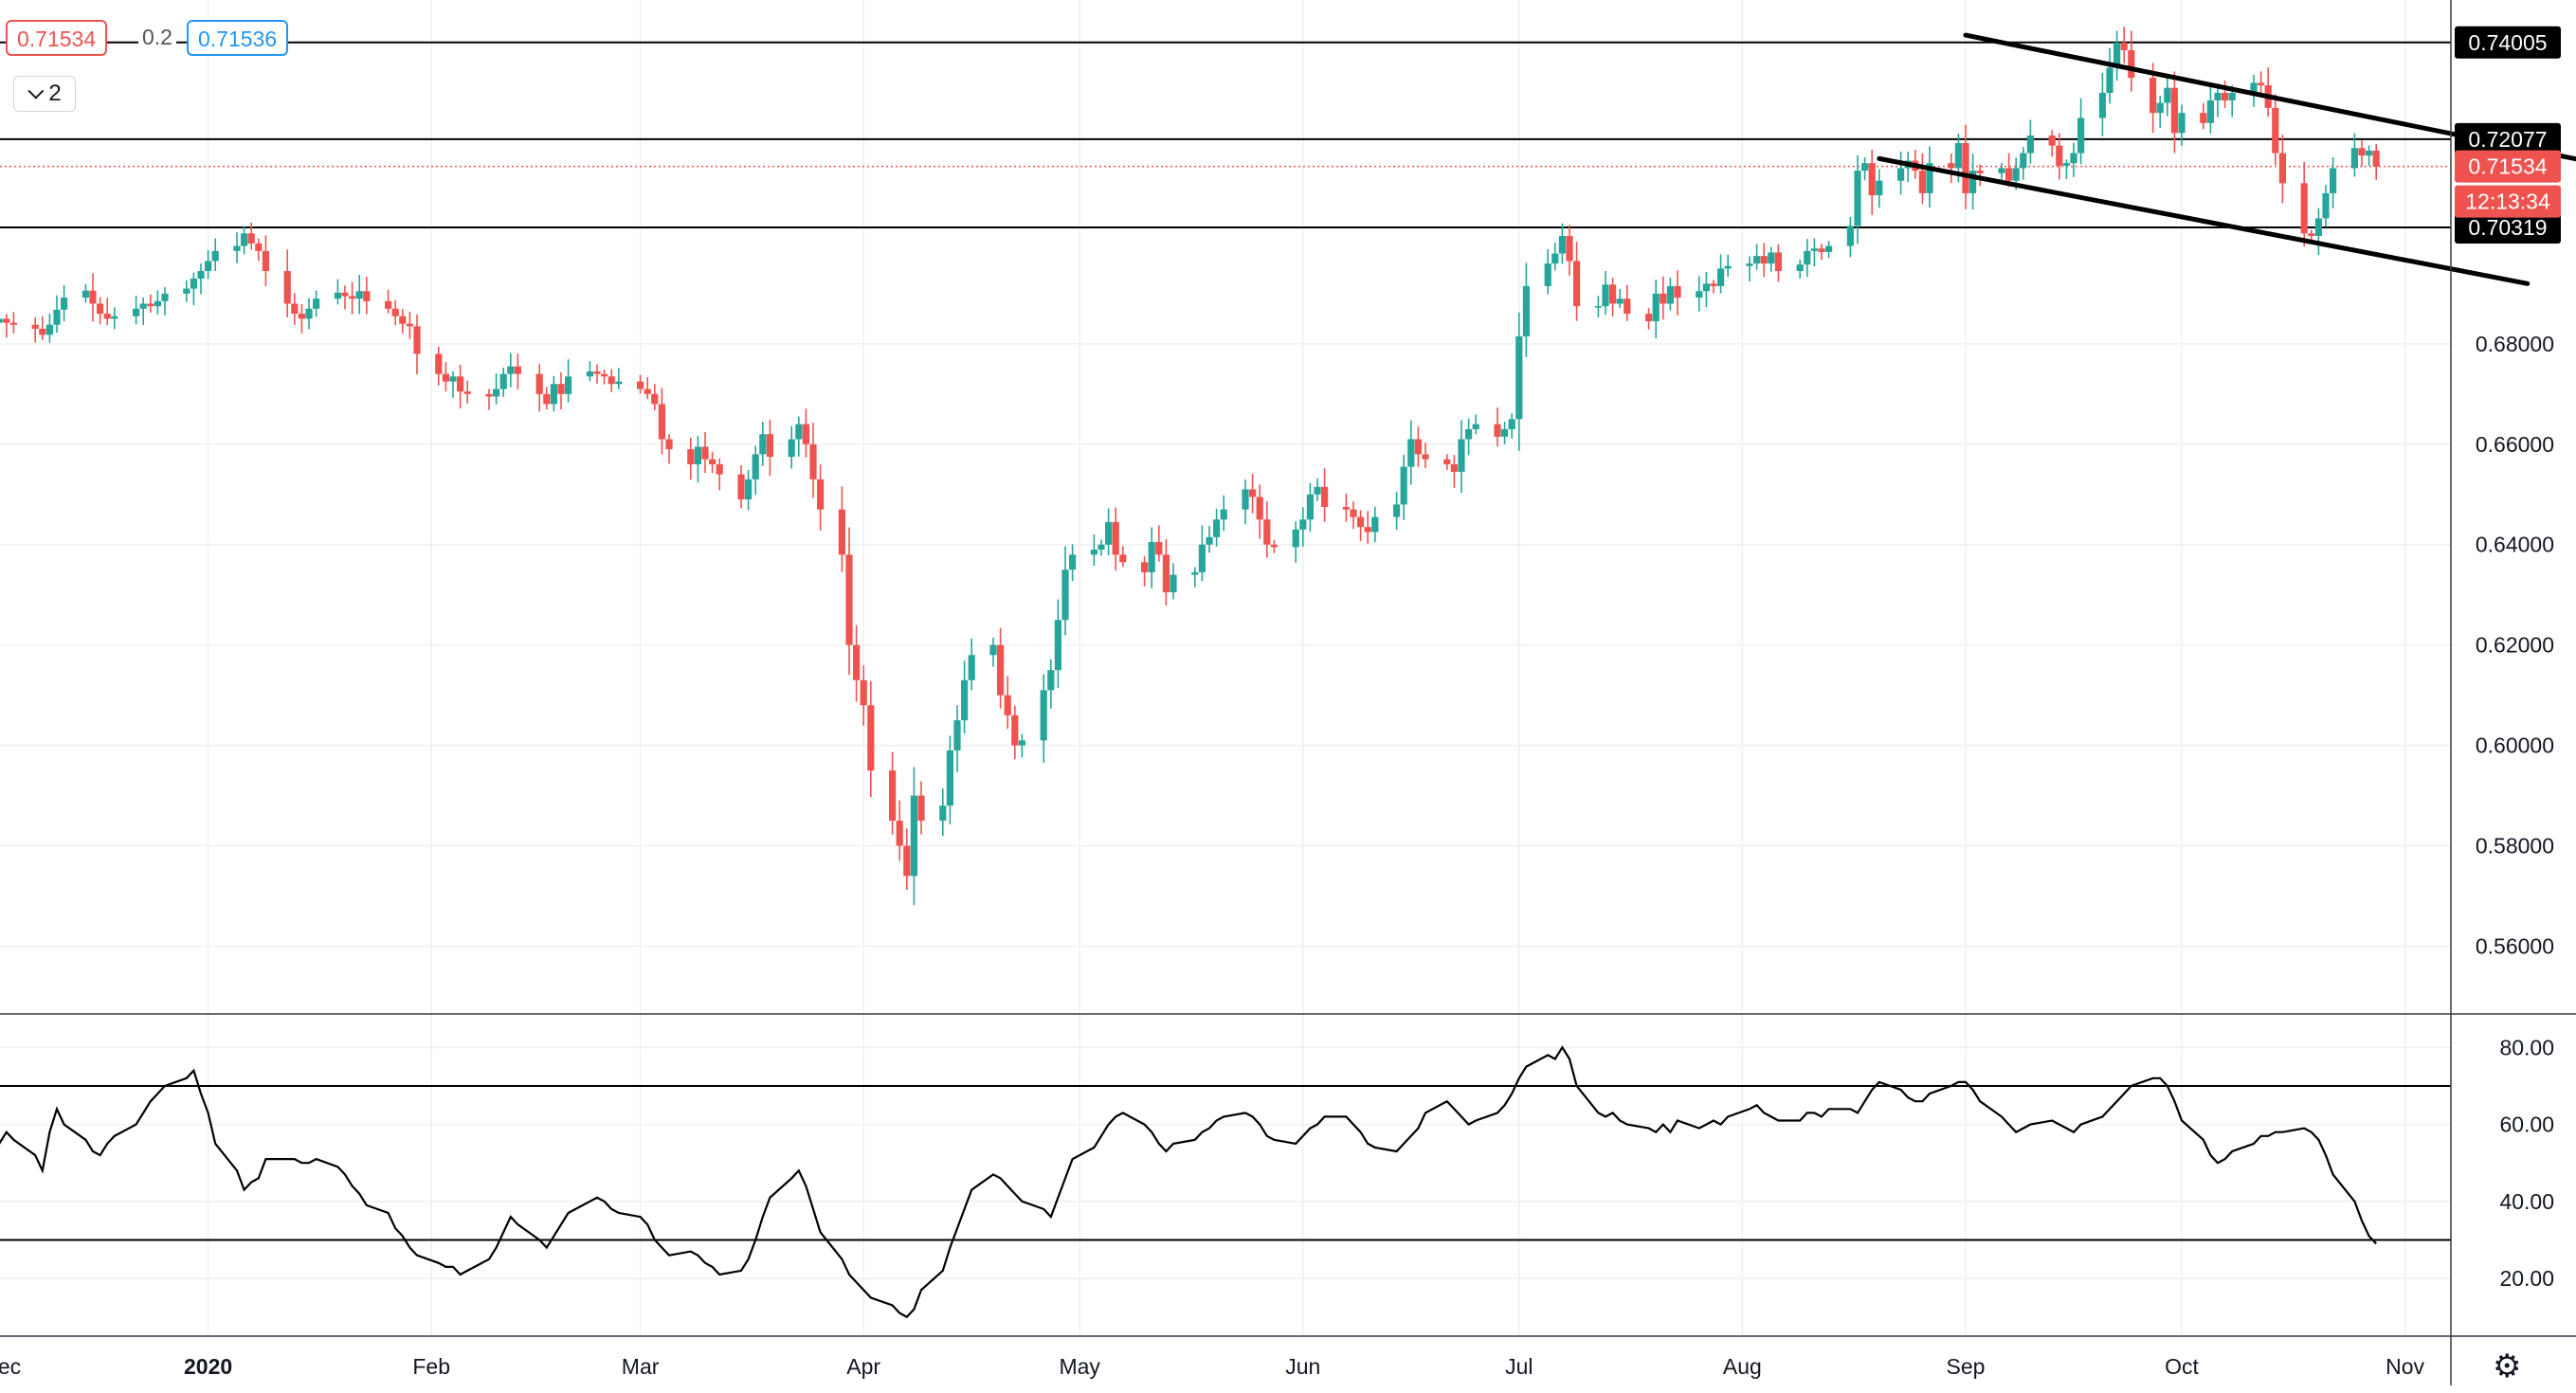  Describe the element at coordinates (2507, 227) in the screenshot. I see `level-price-label: 0.70319` at that location.